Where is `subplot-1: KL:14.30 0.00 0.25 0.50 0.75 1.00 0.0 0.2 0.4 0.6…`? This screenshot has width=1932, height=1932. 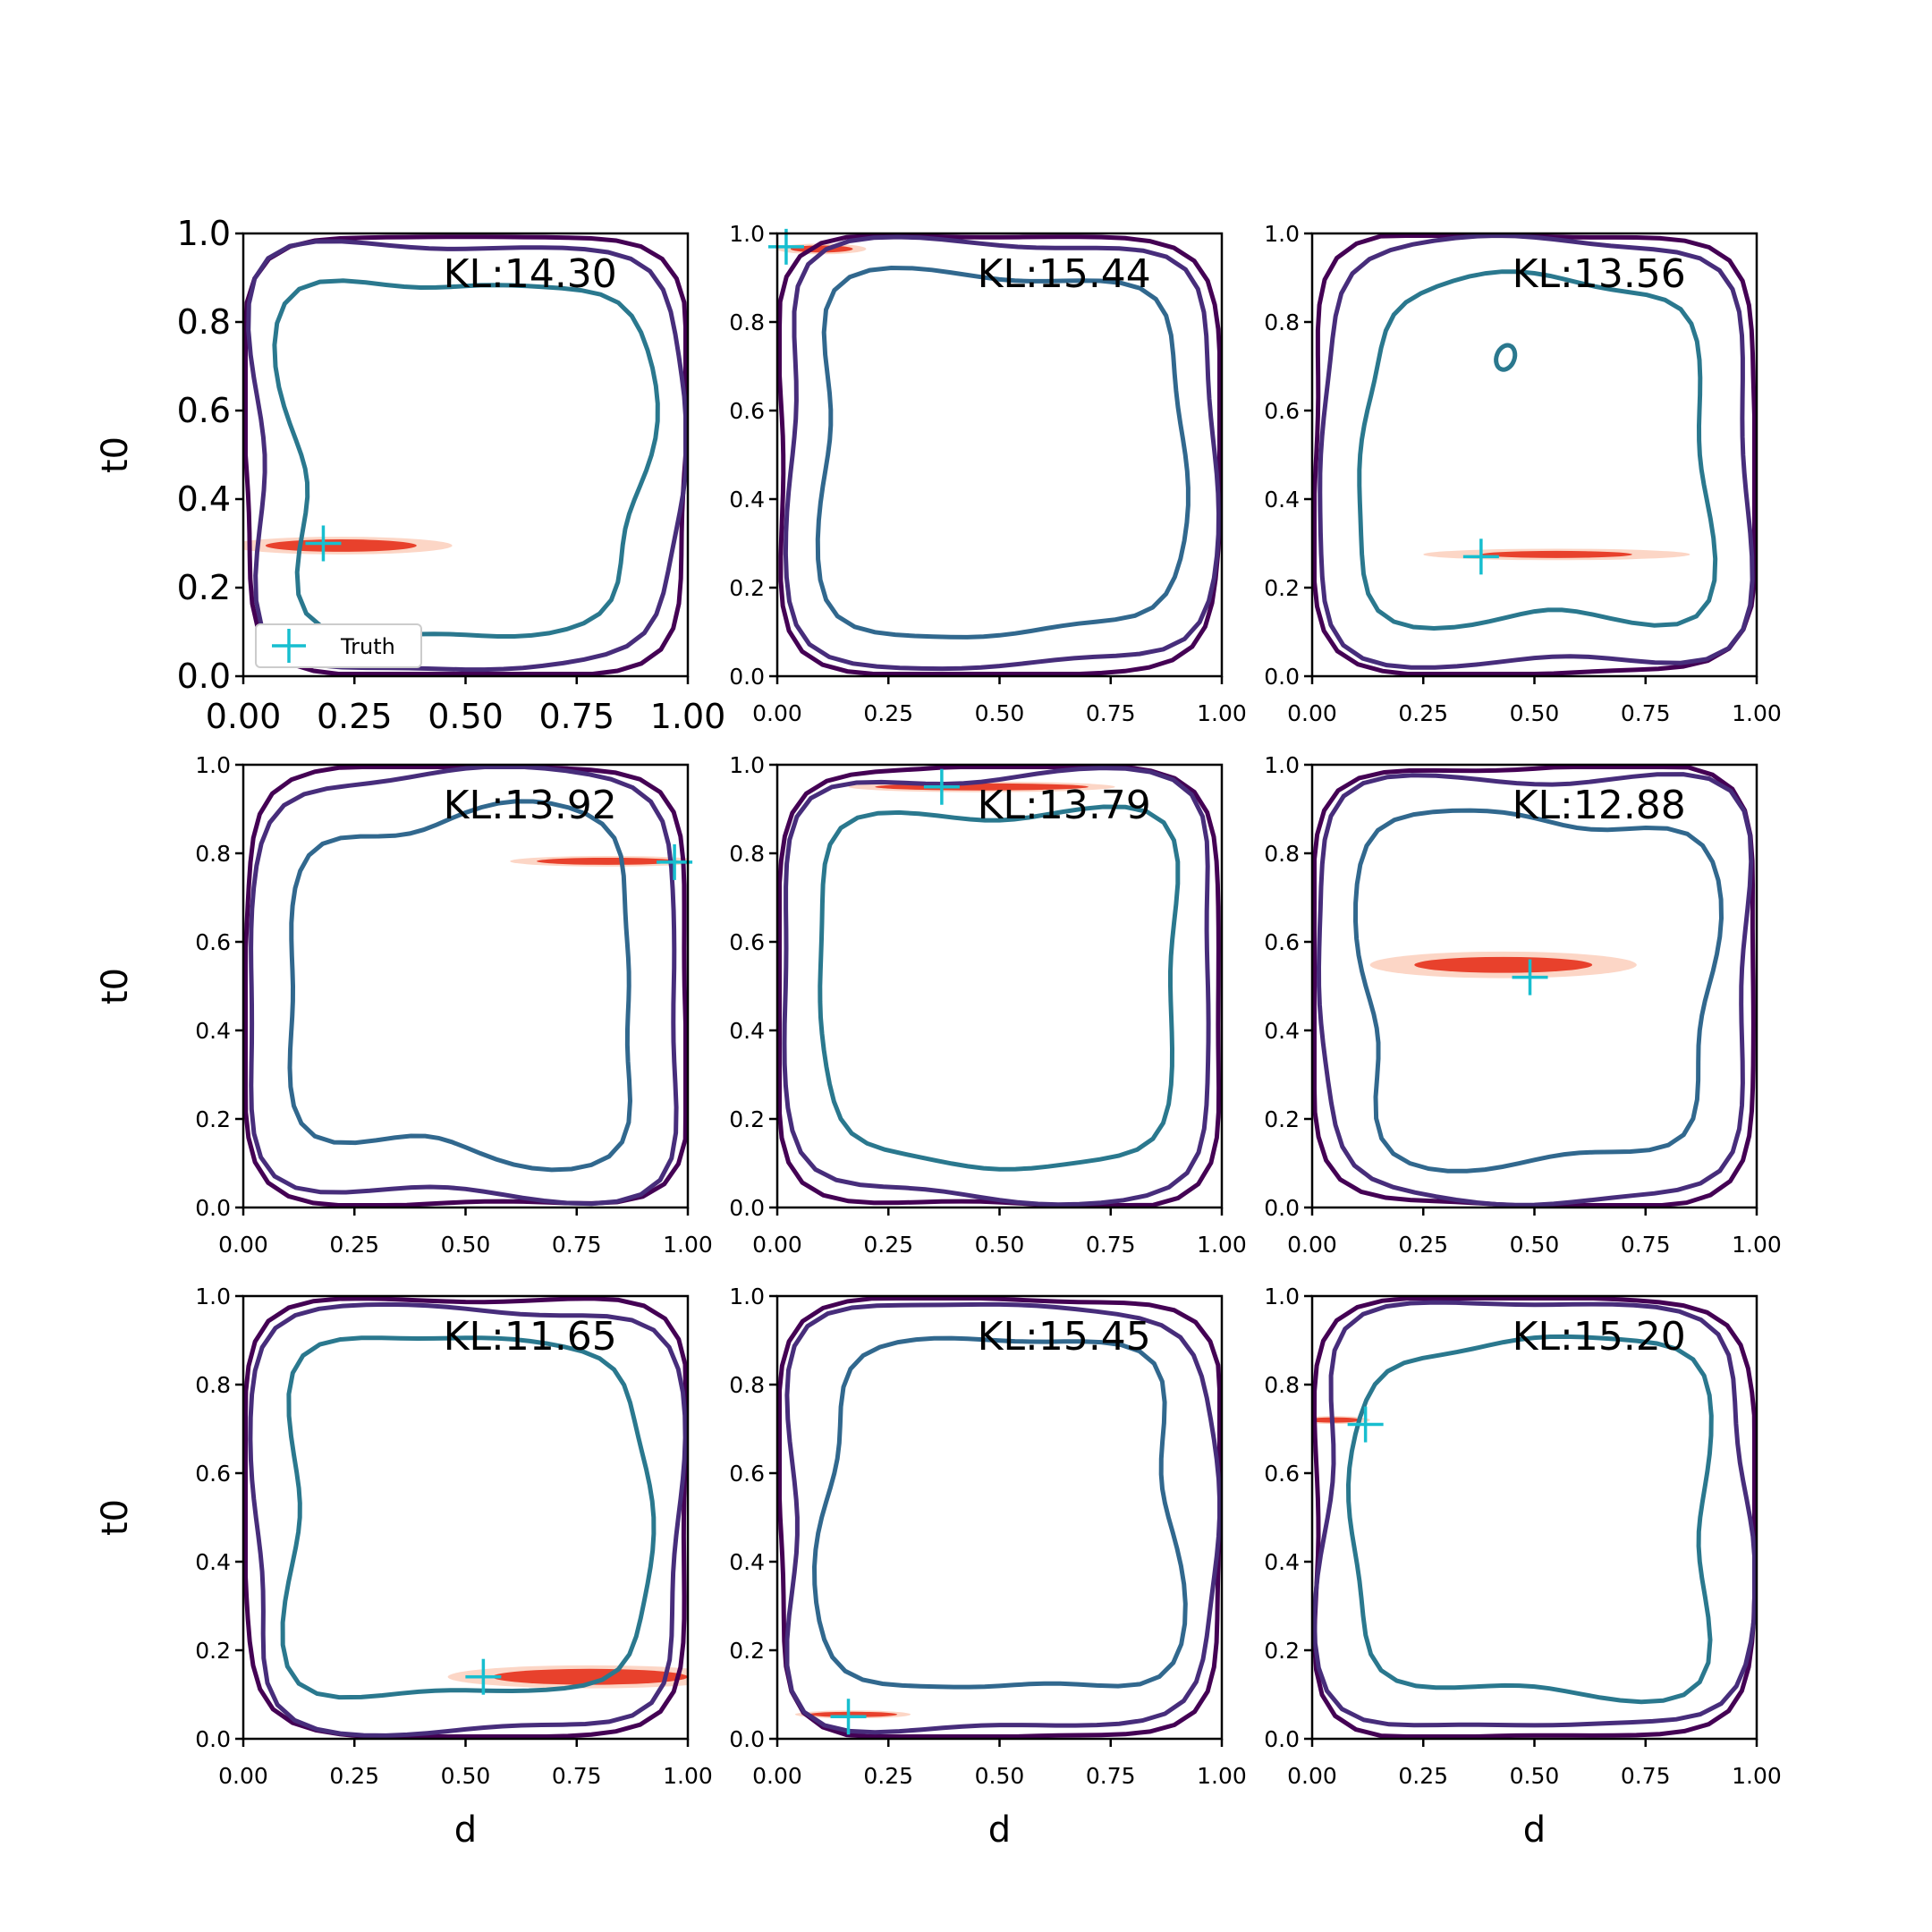 subplot-1: KL:14.30 0.00 0.25 0.50 0.75 1.00 0.0 0.2 0.4 0.6… is located at coordinates (410, 475).